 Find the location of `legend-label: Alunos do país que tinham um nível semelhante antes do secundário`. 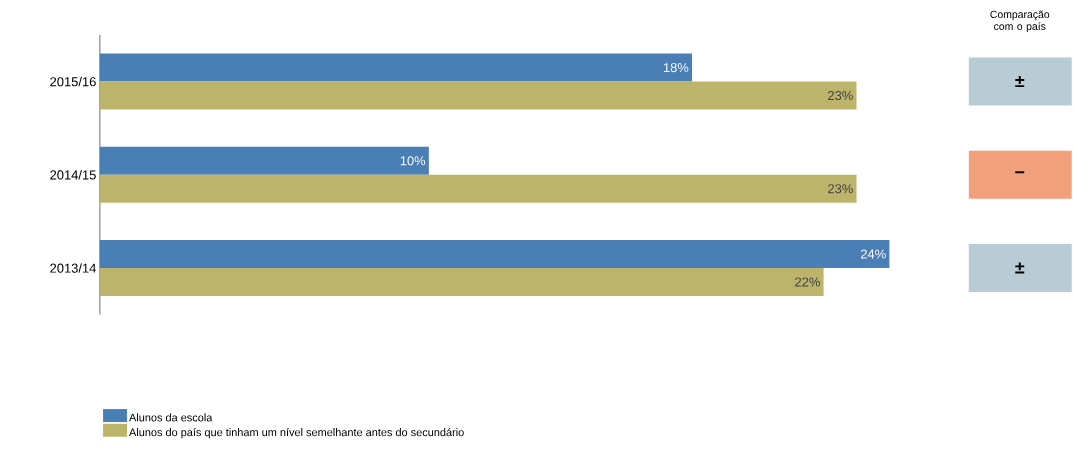

legend-label: Alunos do país que tinham um nível semelhante antes do secundário is located at coordinates (296, 433).